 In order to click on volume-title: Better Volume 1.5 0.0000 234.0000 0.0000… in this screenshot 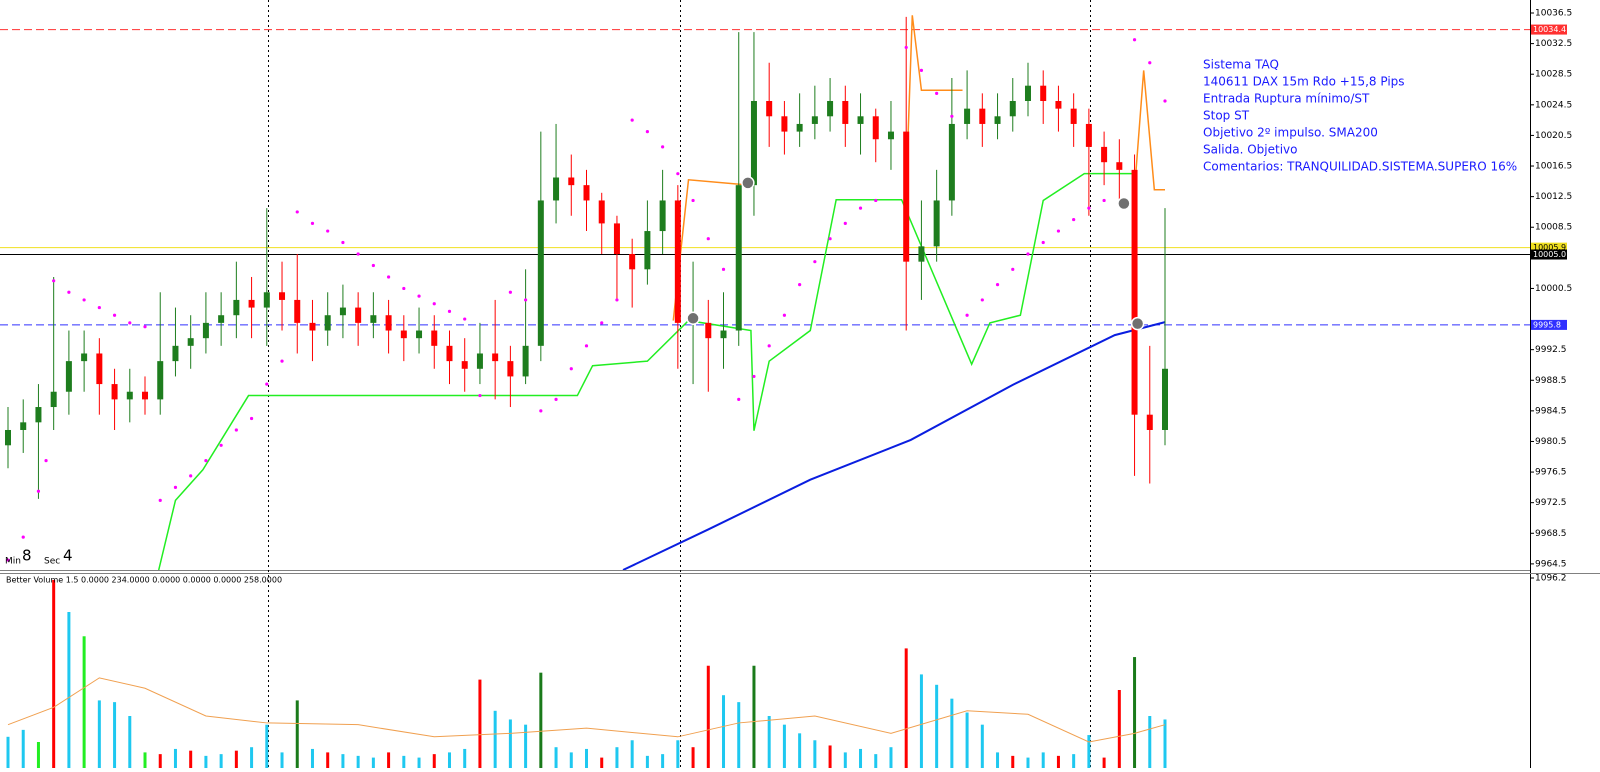, I will do `click(144, 580)`.